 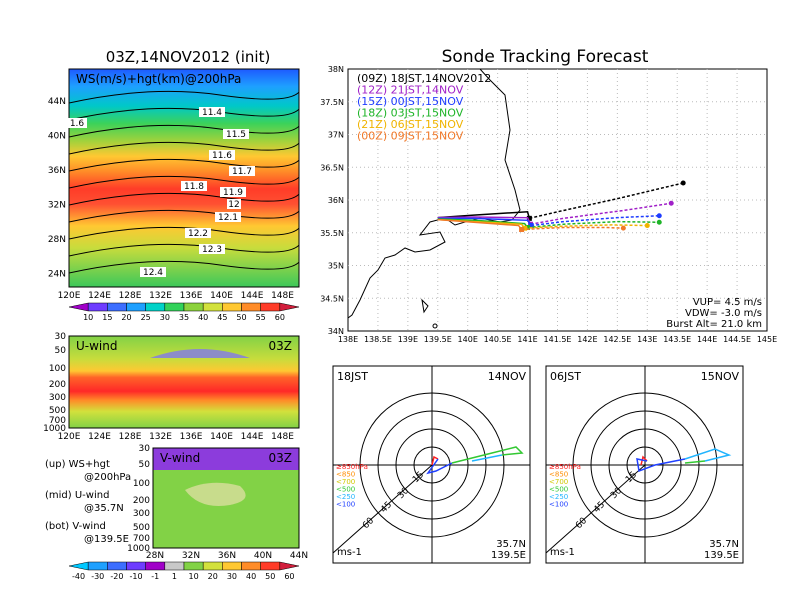 What do you see at coordinates (141, 501) in the screenshot?
I see `vwind-p-label: 200` at bounding box center [141, 501].